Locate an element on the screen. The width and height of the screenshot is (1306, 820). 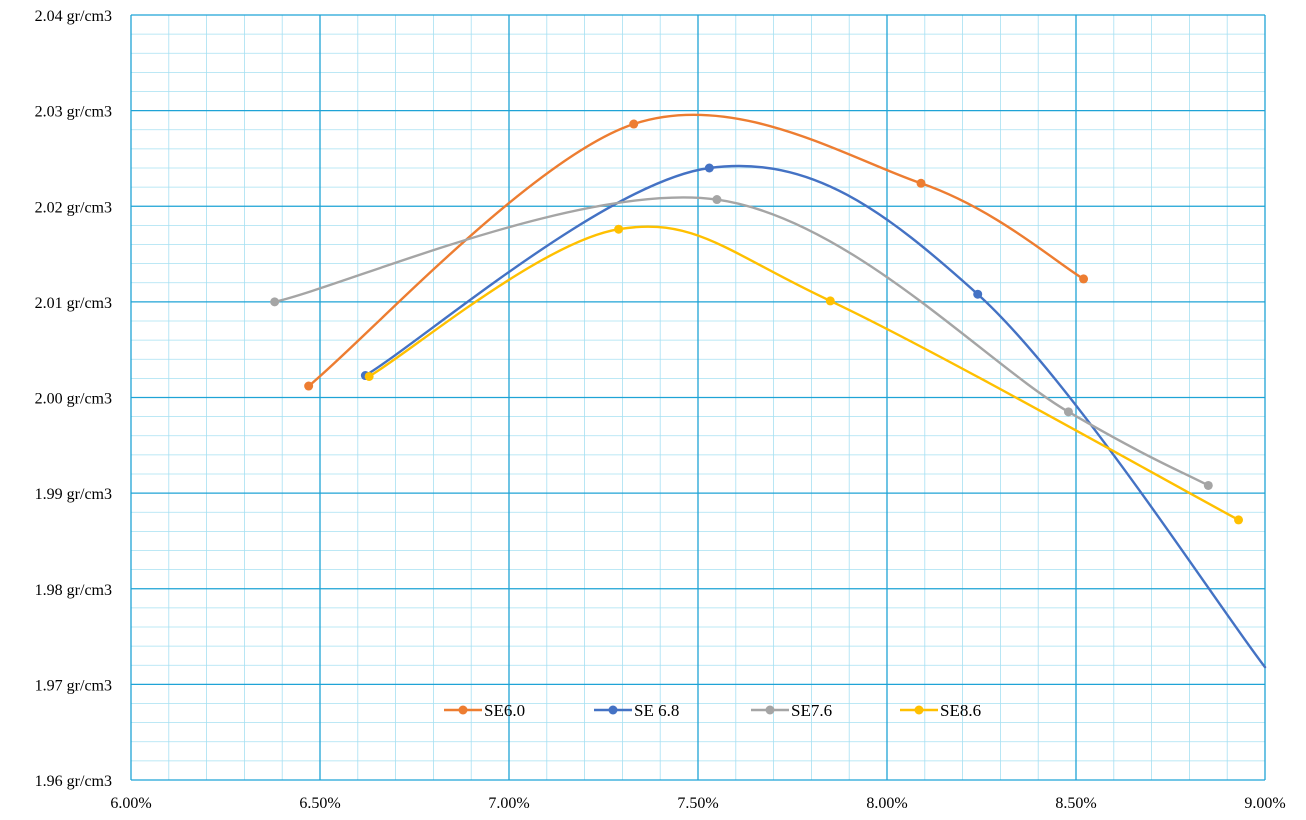
y-tick-label: 2.00 gr/cm3 is located at coordinates (73, 399).